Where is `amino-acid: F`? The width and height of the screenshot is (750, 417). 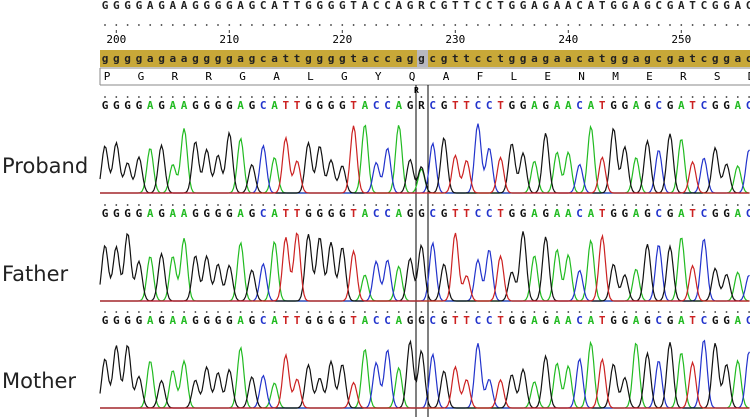 amino-acid: F is located at coordinates (480, 76).